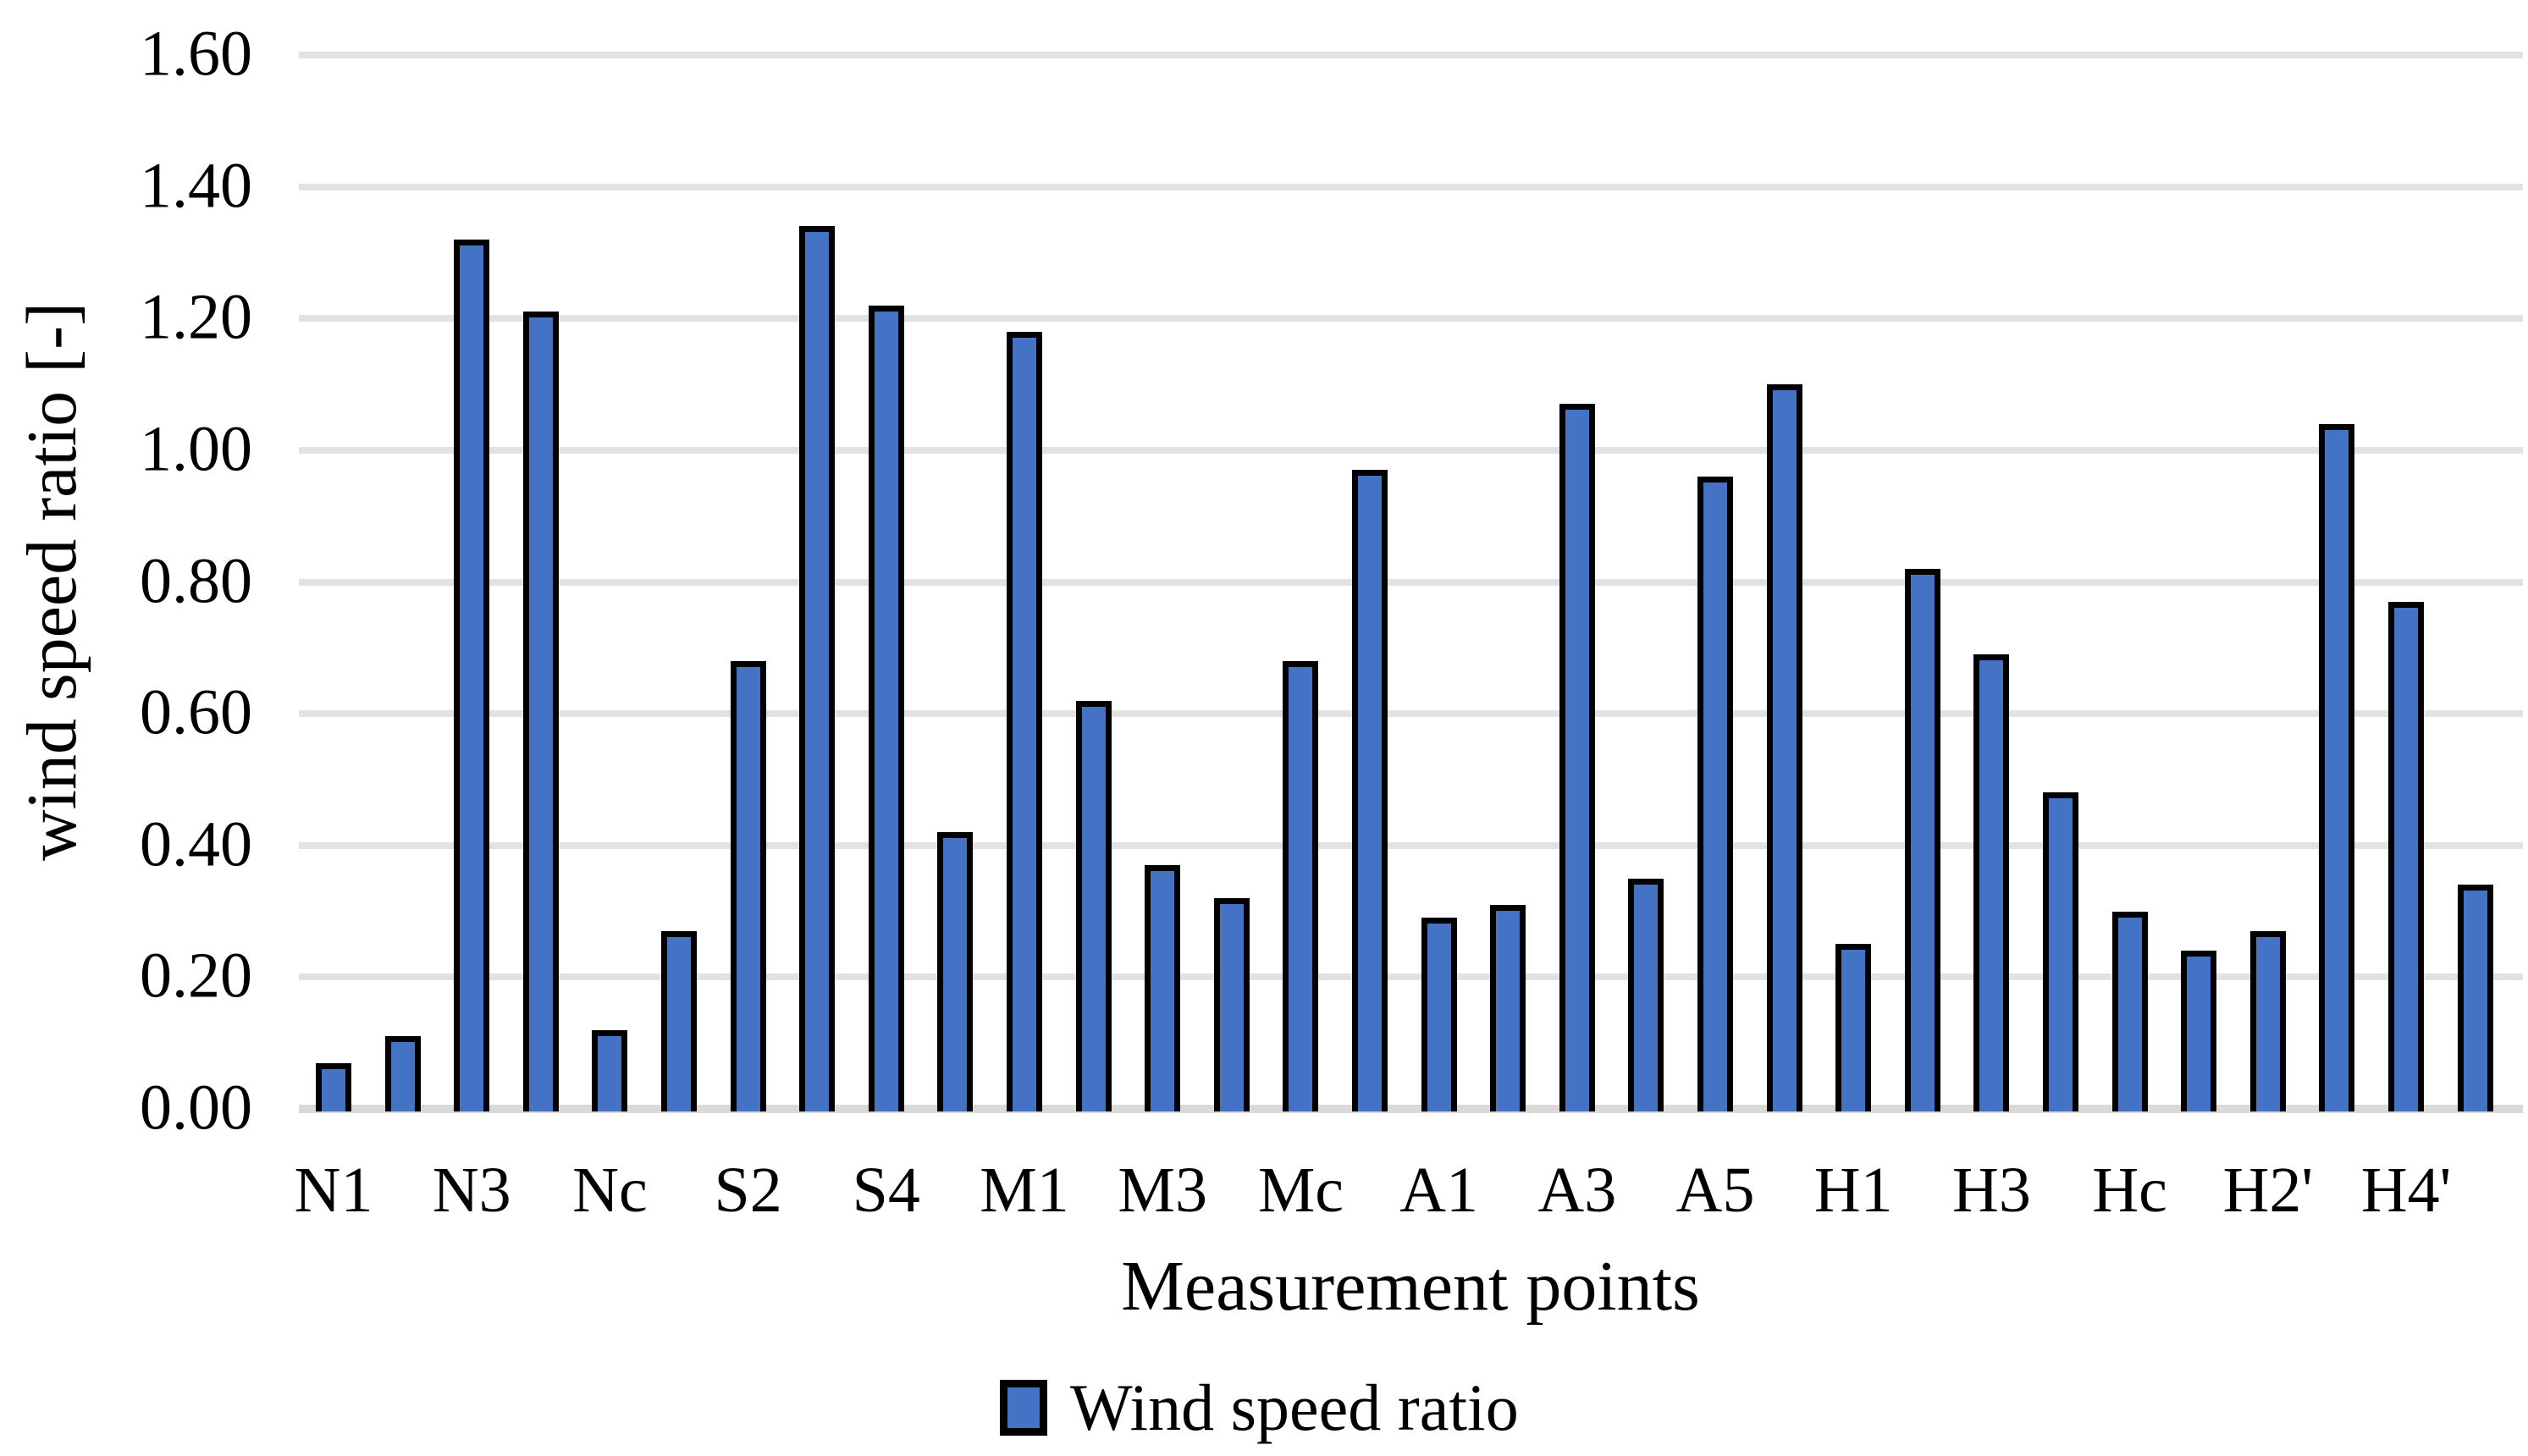 The width and height of the screenshot is (2528, 1456). What do you see at coordinates (1853, 1190) in the screenshot?
I see `x-tick-label: H1` at bounding box center [1853, 1190].